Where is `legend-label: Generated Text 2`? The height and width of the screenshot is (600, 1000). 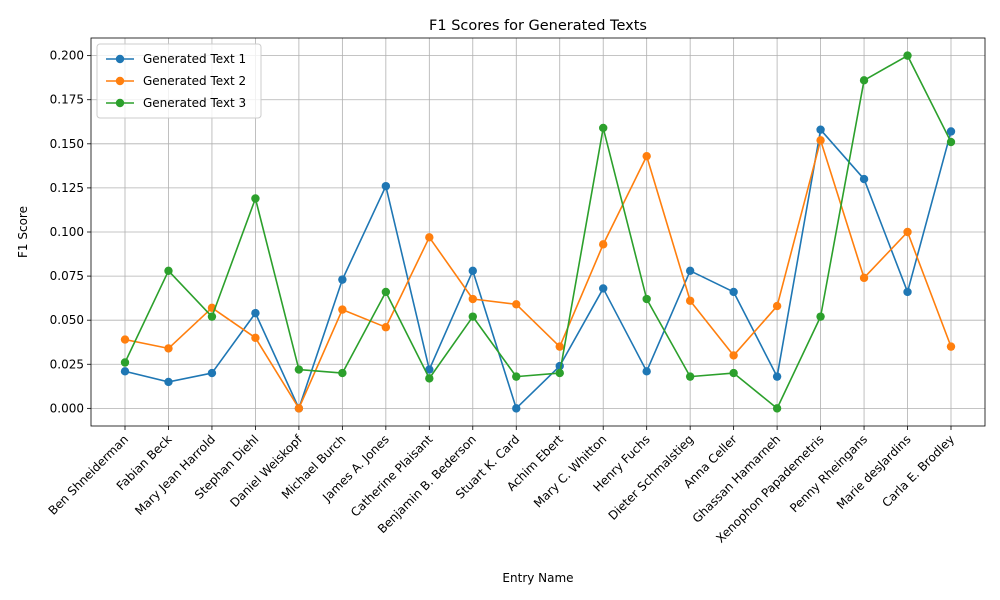
legend-label: Generated Text 2 is located at coordinates (194, 81).